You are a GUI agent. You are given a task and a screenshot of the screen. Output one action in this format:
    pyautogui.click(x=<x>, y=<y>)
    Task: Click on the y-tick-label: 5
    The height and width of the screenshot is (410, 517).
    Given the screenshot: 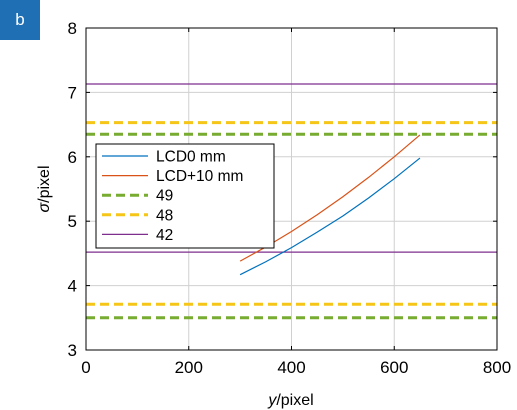 What is the action you would take?
    pyautogui.click(x=72, y=221)
    